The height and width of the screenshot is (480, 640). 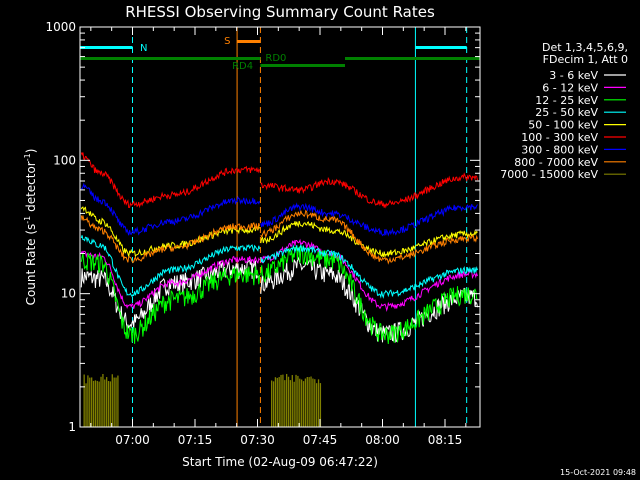 I want to click on legend-entry-label: 800 - 7000 keV, so click(x=556, y=162).